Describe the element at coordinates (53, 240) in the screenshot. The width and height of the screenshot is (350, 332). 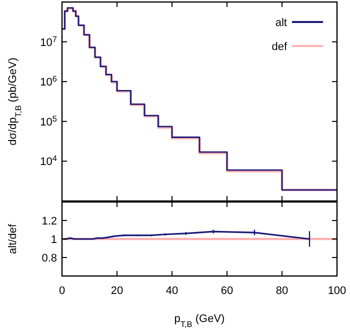
I see `y-tick-label: 1` at that location.